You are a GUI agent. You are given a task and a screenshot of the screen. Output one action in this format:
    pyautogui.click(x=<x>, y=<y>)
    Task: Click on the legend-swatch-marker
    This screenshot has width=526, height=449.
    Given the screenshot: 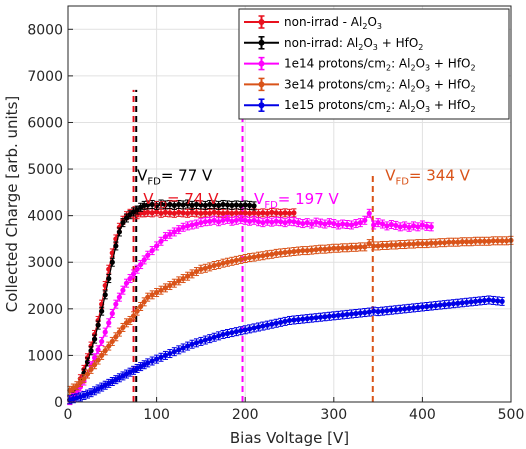 What is the action you would take?
    pyautogui.click(x=261, y=84)
    